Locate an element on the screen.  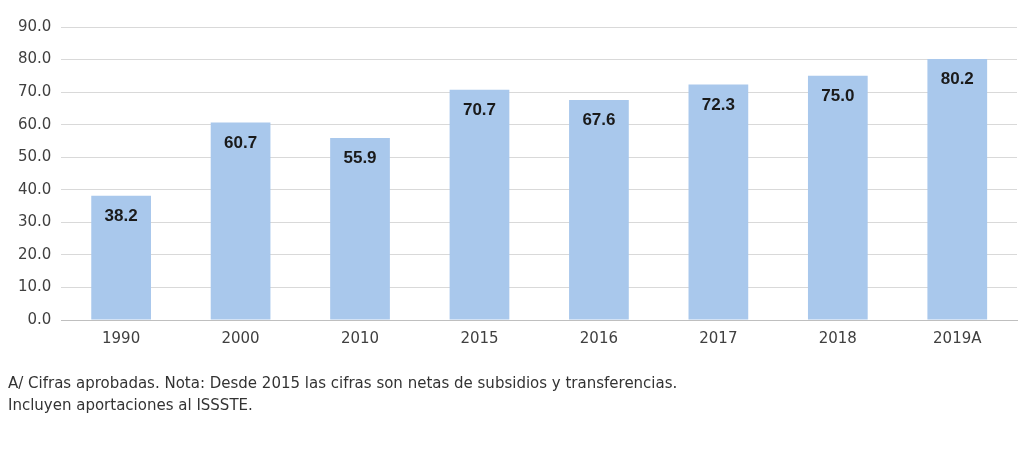
data-label: 38.2 is located at coordinates (121, 215).